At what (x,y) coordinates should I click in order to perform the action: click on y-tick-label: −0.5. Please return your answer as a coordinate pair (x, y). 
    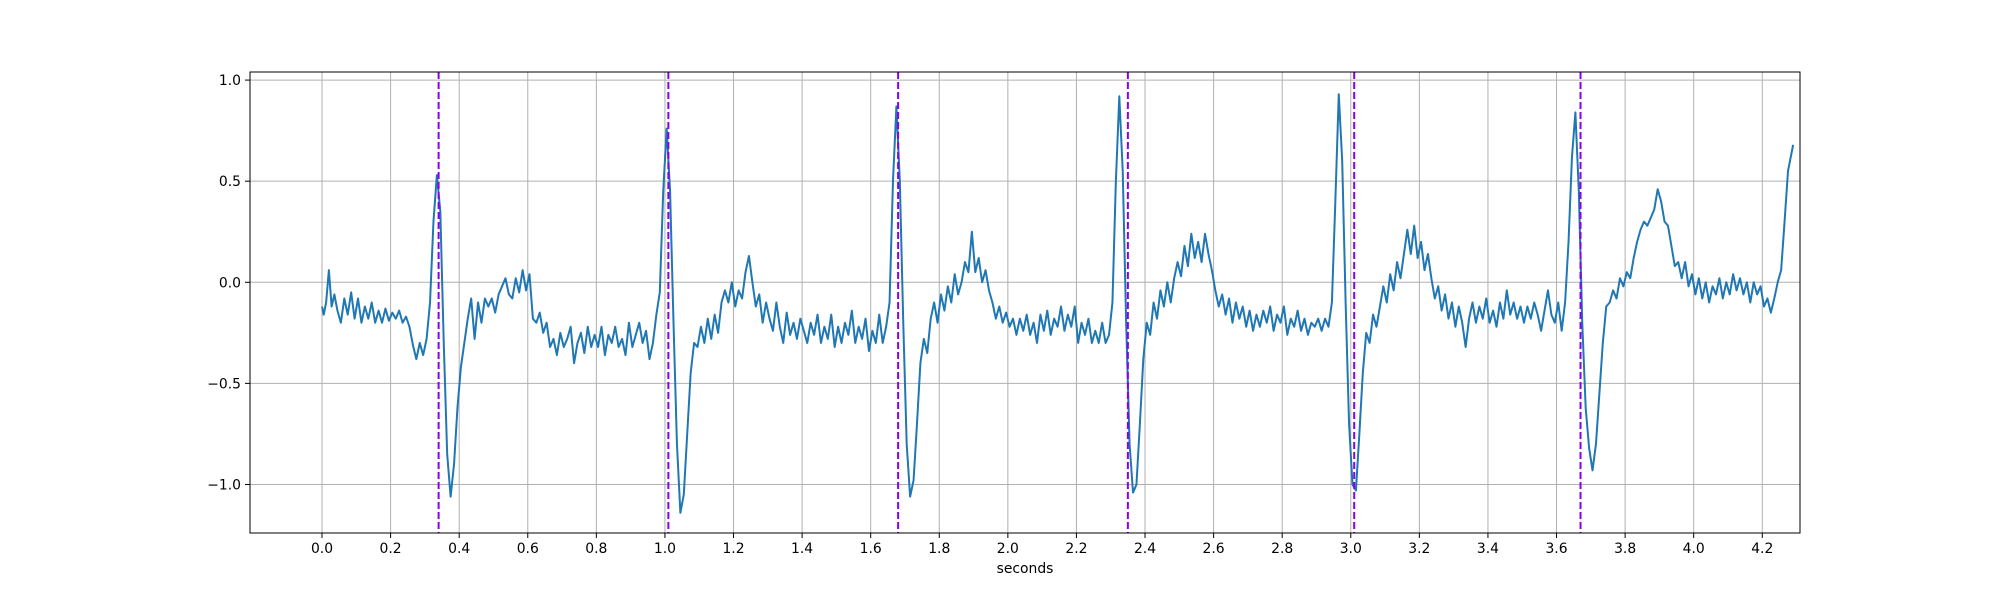
    Looking at the image, I should click on (224, 384).